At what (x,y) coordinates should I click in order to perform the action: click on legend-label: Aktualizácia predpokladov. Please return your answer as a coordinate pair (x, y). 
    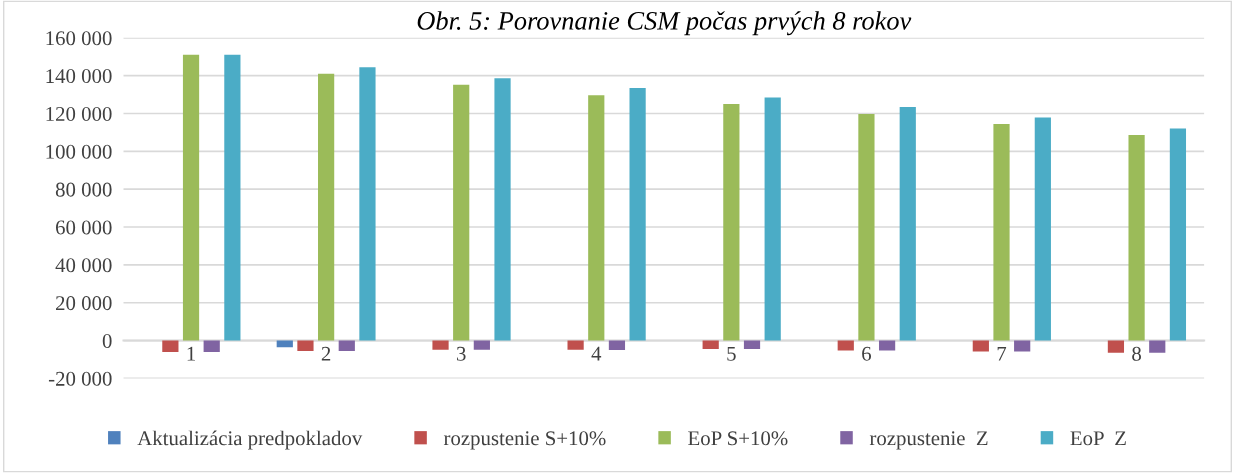
    Looking at the image, I should click on (250, 440).